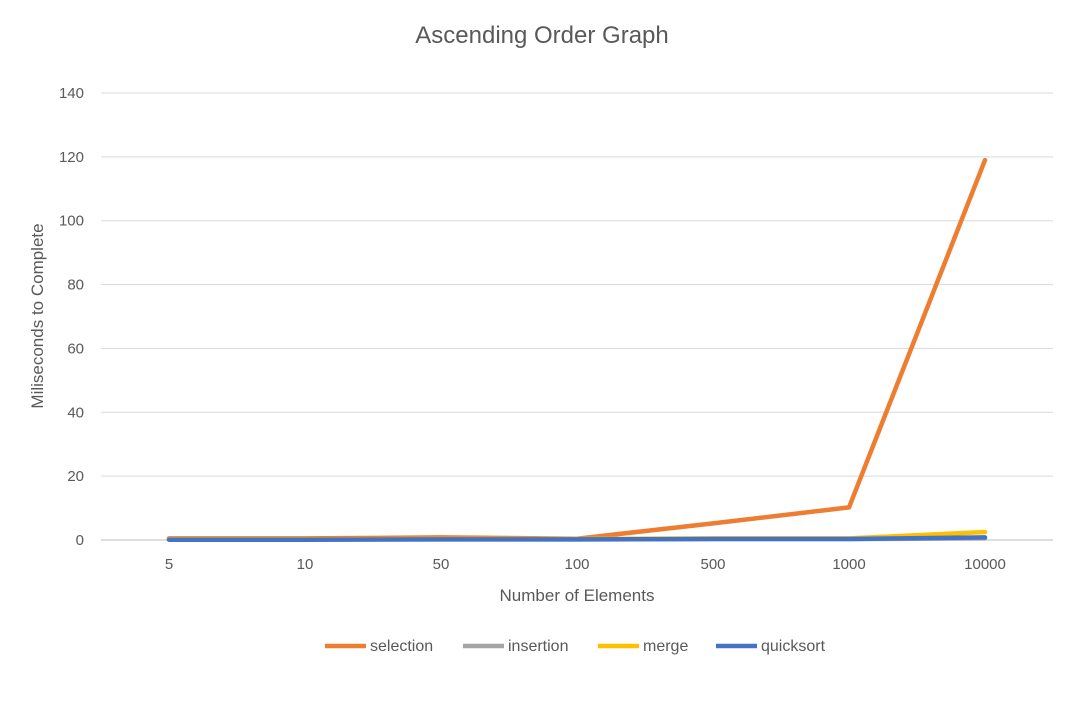  I want to click on legend: selection insertion merge quicksort, so click(575, 646).